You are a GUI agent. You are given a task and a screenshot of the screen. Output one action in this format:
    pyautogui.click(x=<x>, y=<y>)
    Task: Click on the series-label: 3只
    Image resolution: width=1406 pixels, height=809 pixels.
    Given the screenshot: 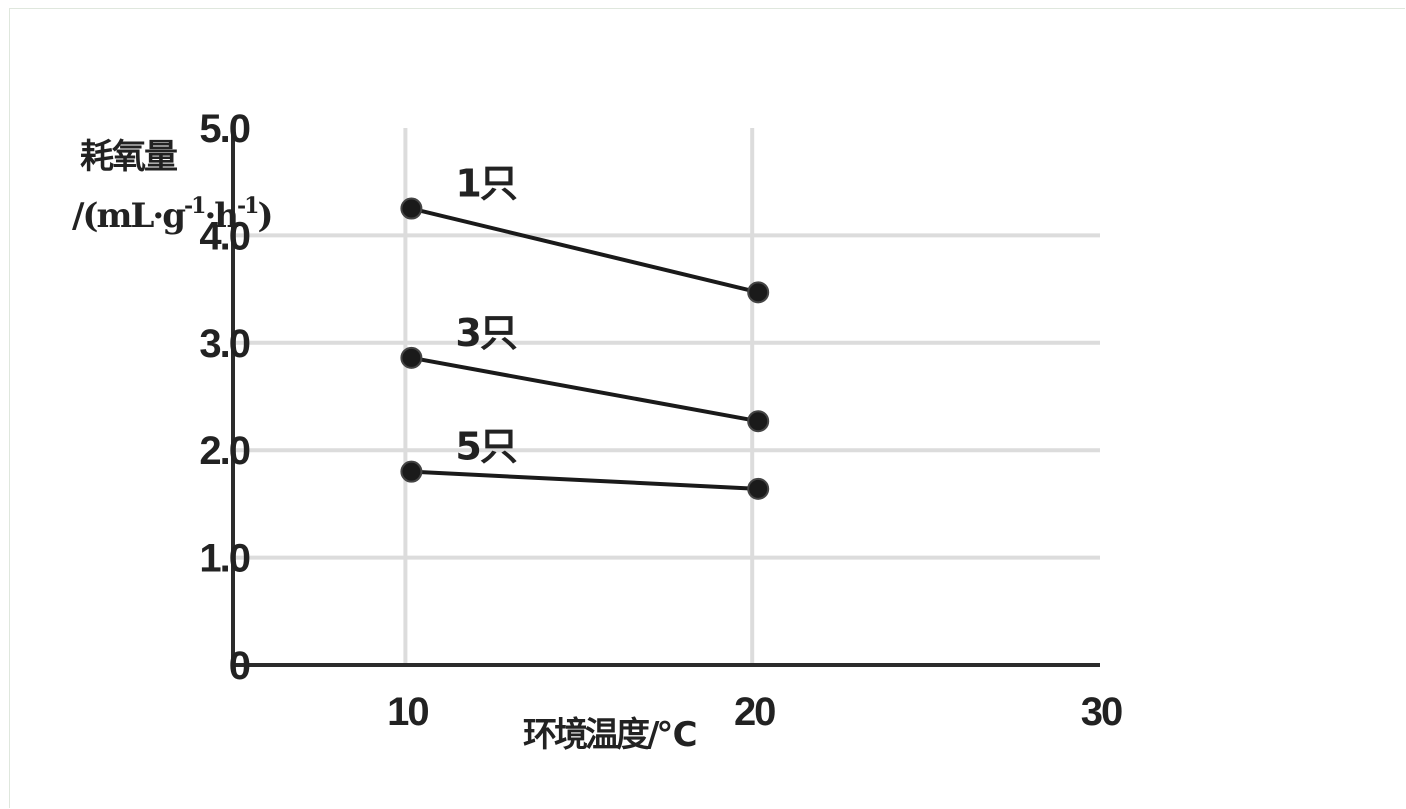 What is the action you would take?
    pyautogui.click(x=485, y=333)
    